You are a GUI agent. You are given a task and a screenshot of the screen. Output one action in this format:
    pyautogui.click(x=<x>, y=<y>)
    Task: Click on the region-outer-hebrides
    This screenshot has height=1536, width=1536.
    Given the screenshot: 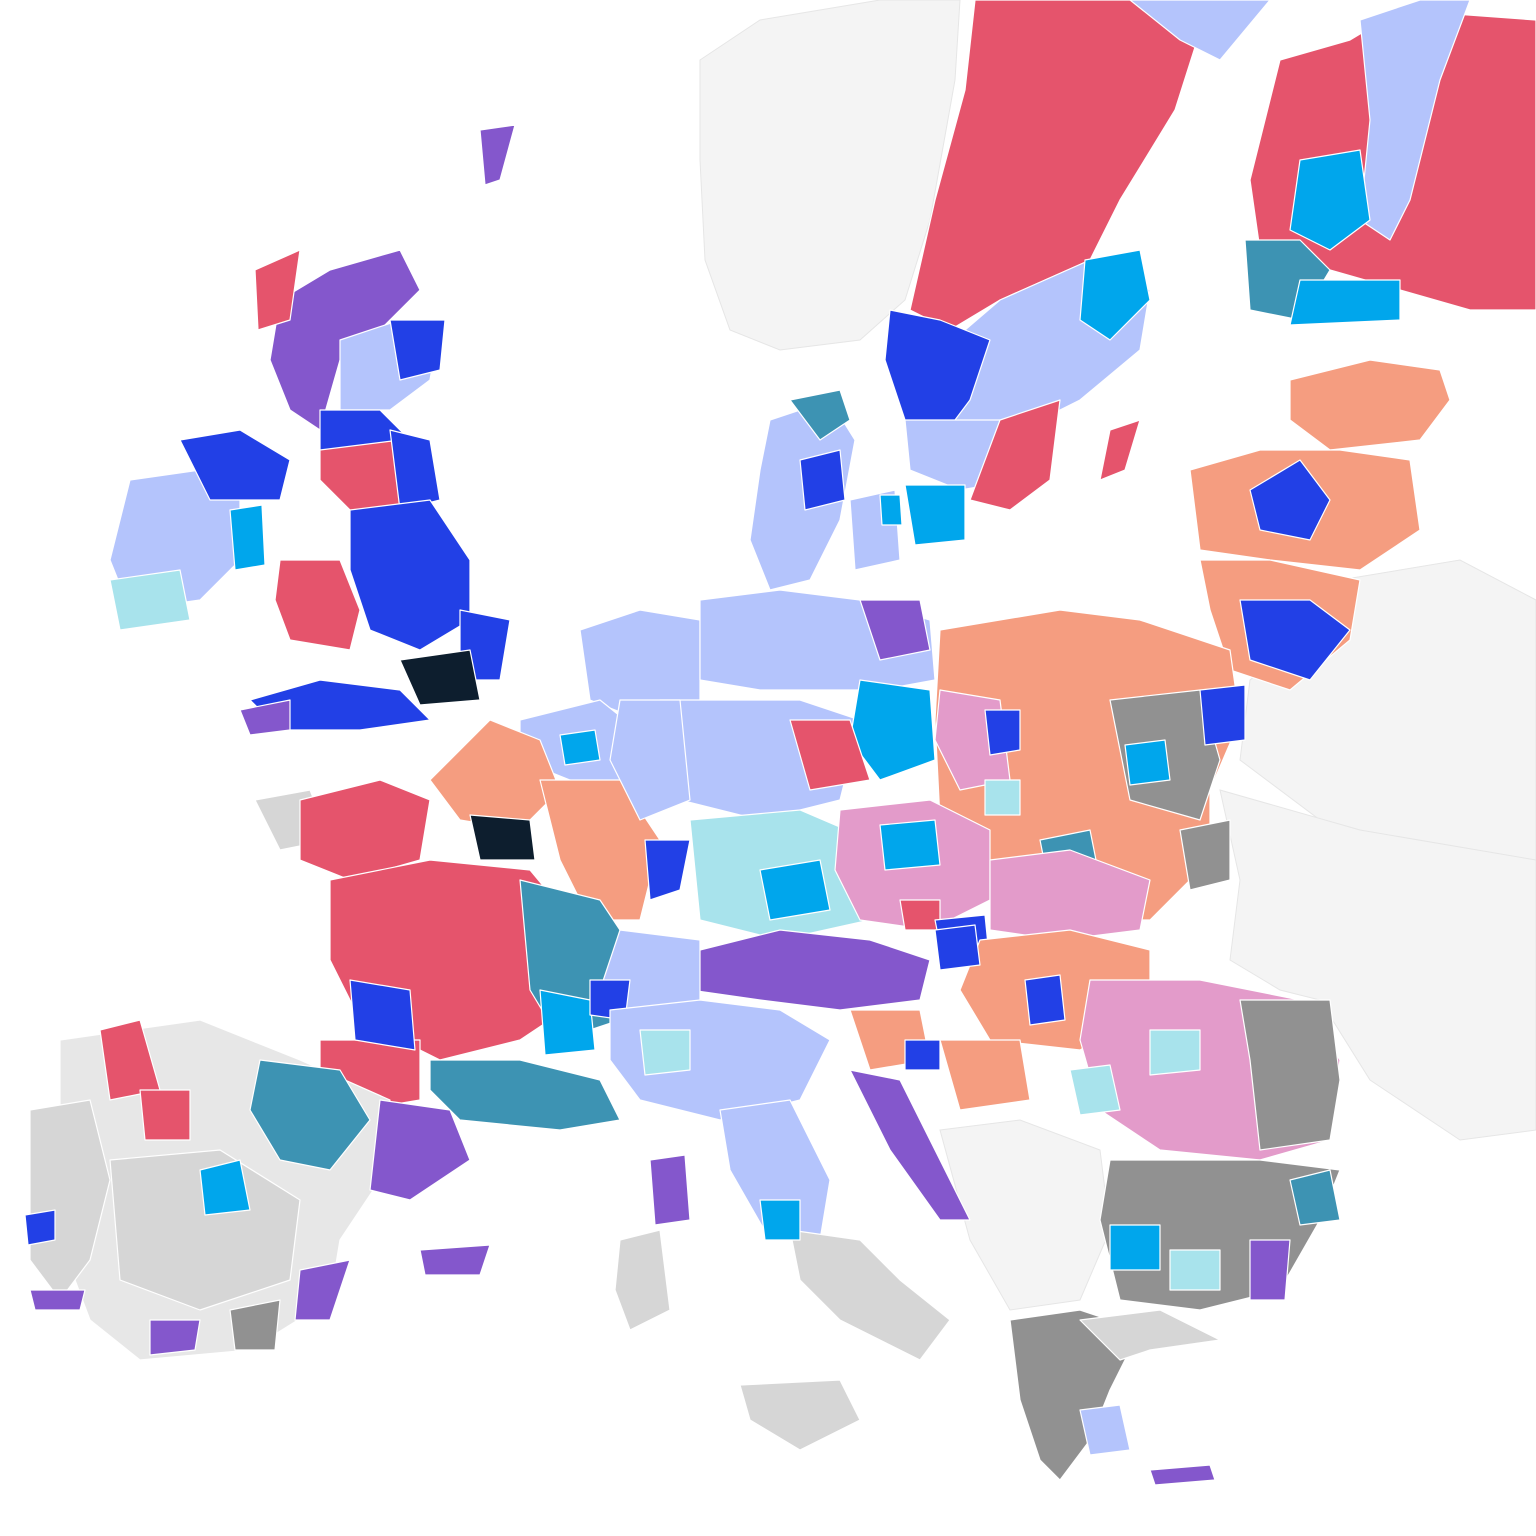 What is the action you would take?
    pyautogui.click(x=277, y=290)
    